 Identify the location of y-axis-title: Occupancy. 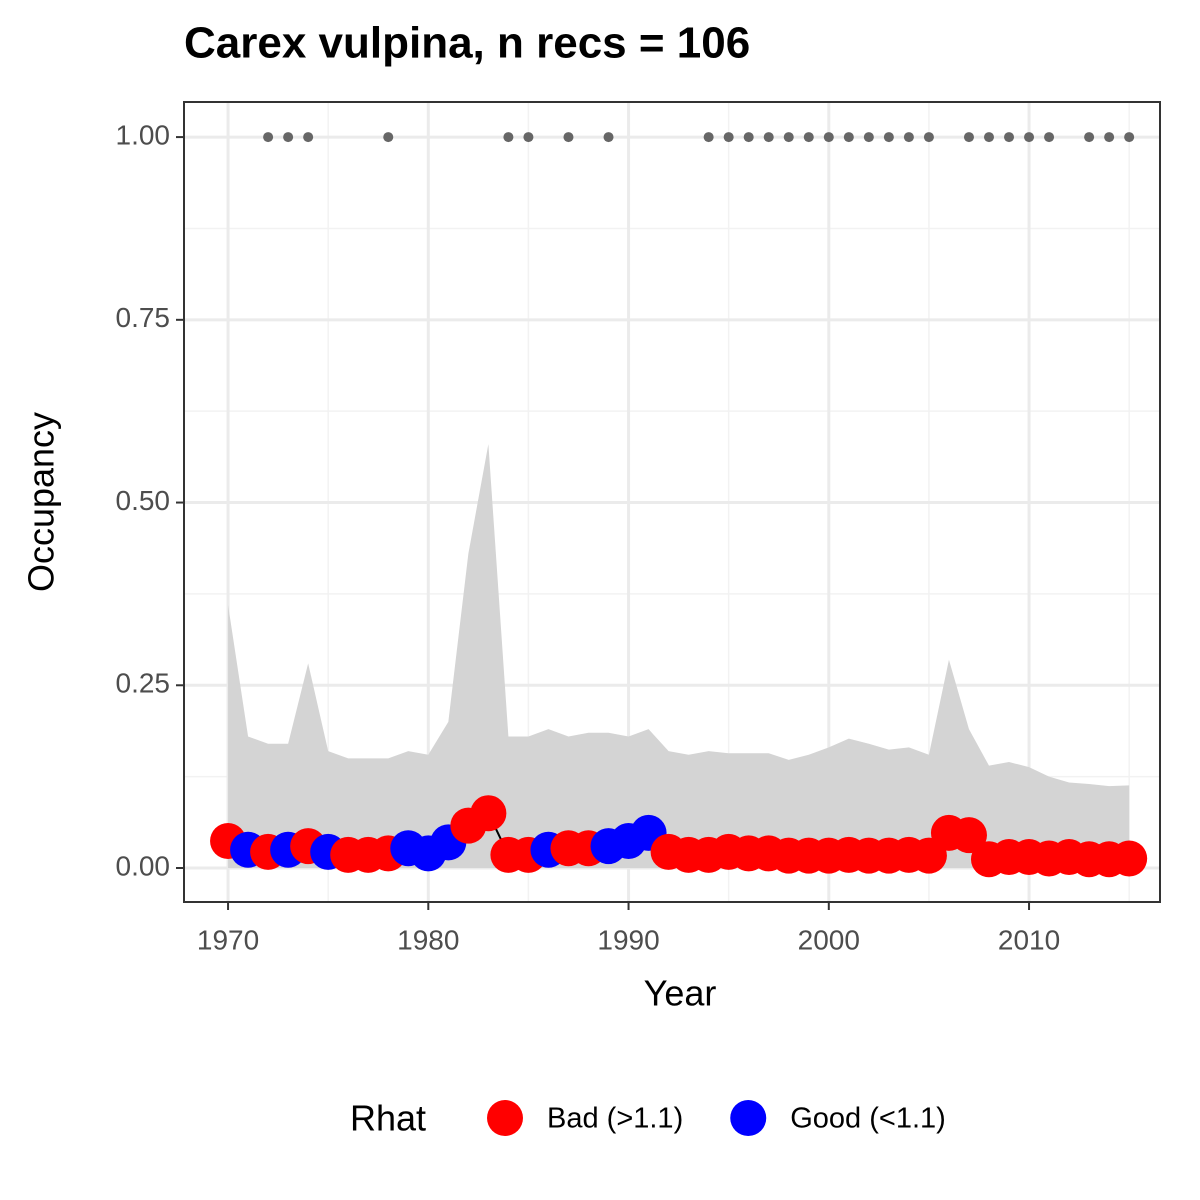
(41, 502).